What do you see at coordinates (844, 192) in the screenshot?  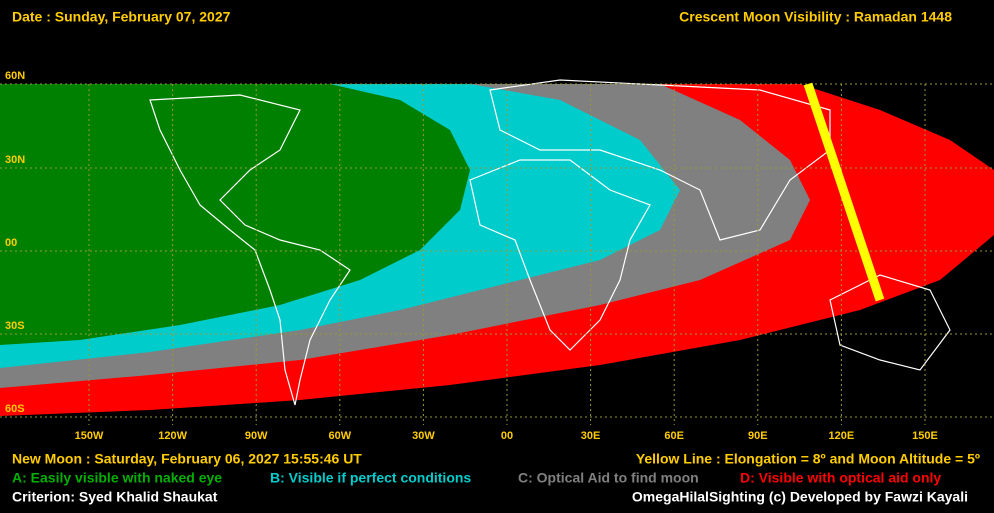 I see `yellow-line` at bounding box center [844, 192].